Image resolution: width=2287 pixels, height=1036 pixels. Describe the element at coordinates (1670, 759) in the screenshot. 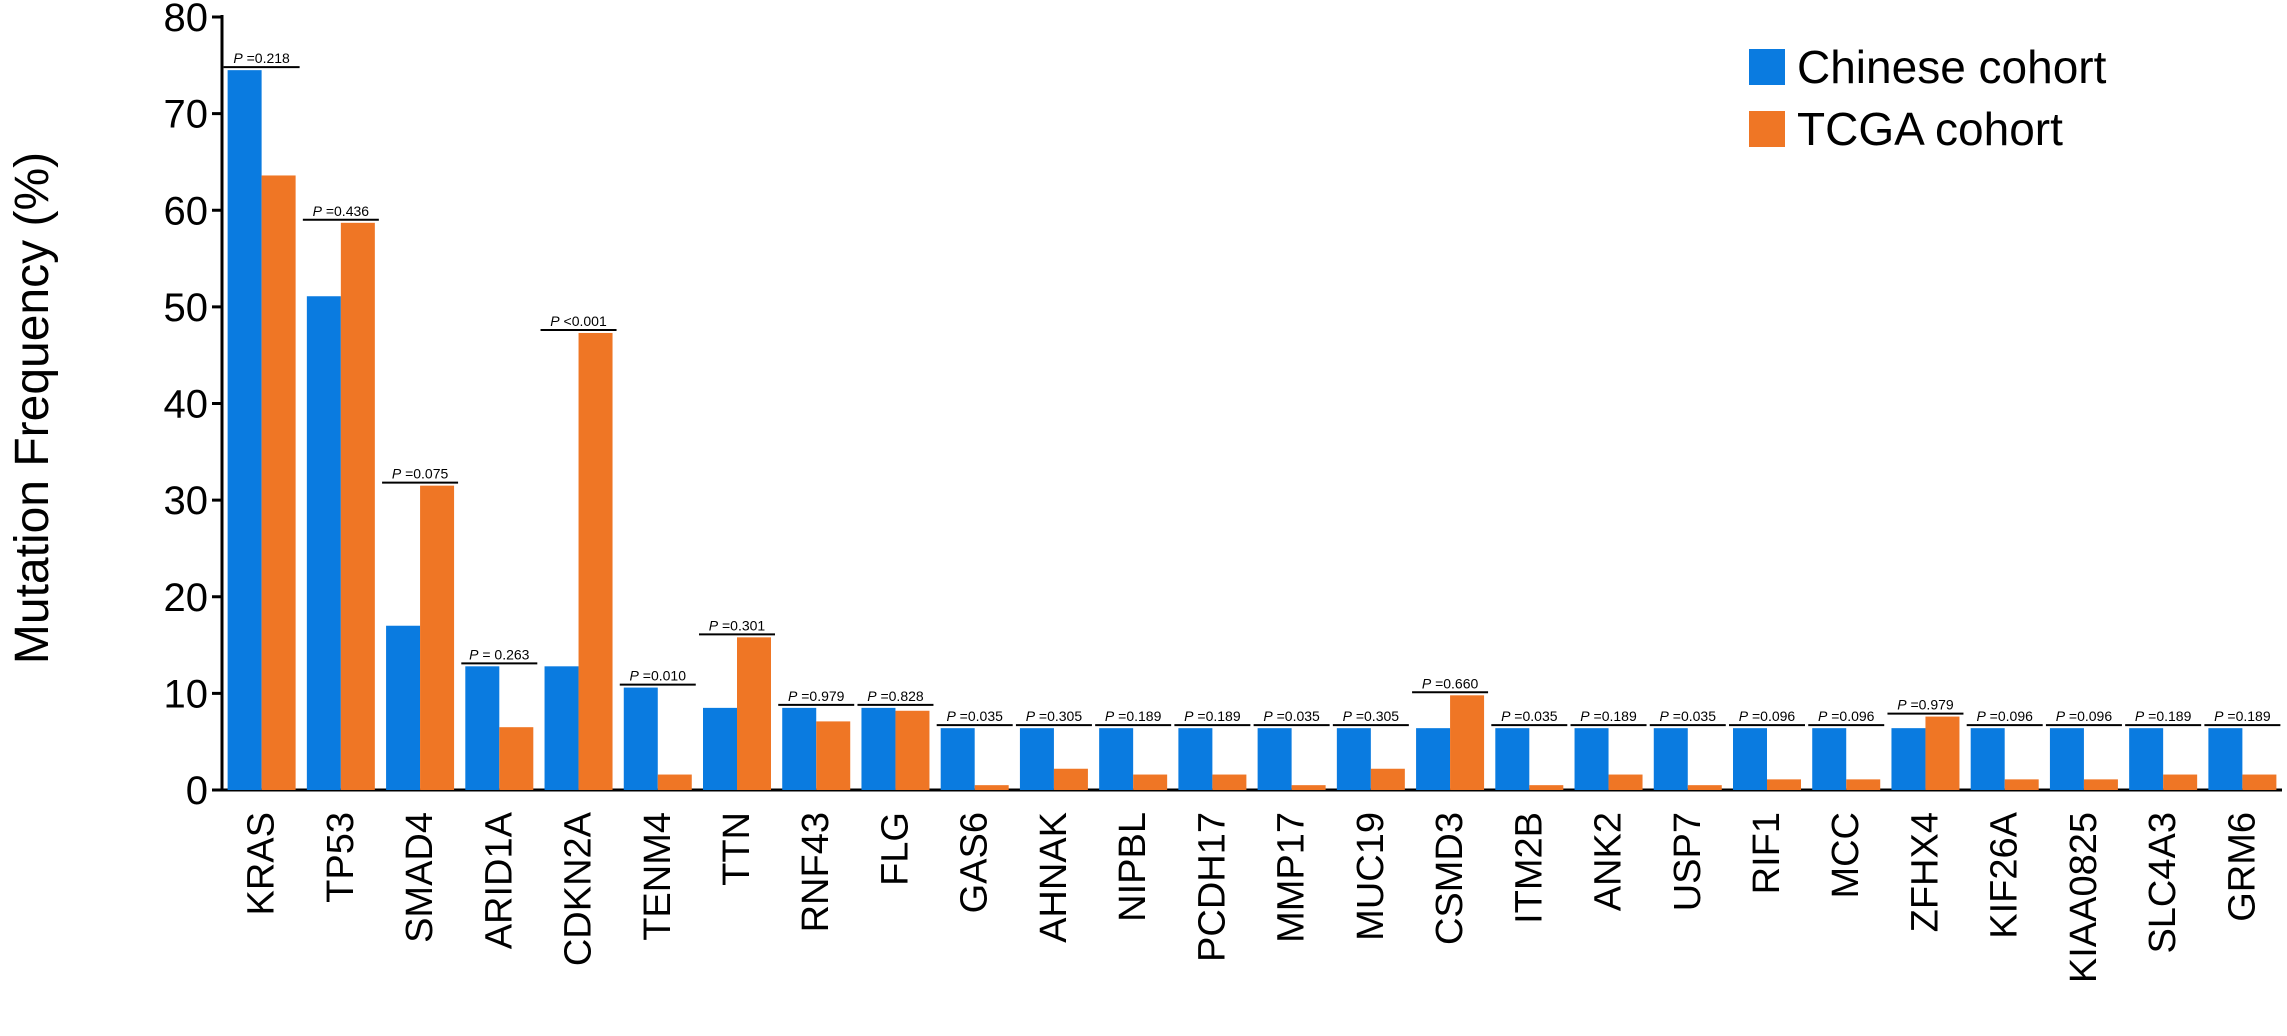

I see `bar-chinese-usp7` at that location.